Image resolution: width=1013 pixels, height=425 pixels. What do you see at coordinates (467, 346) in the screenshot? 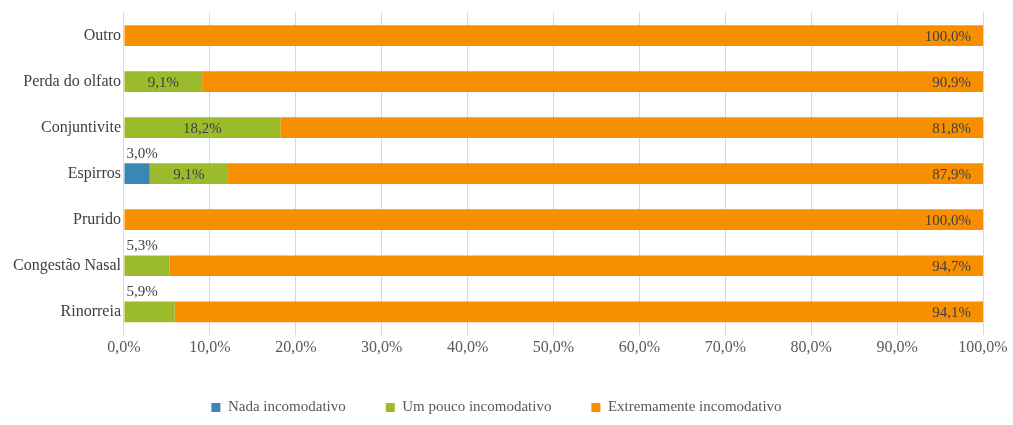
I see `x-tick-label: 40,0%` at bounding box center [467, 346].